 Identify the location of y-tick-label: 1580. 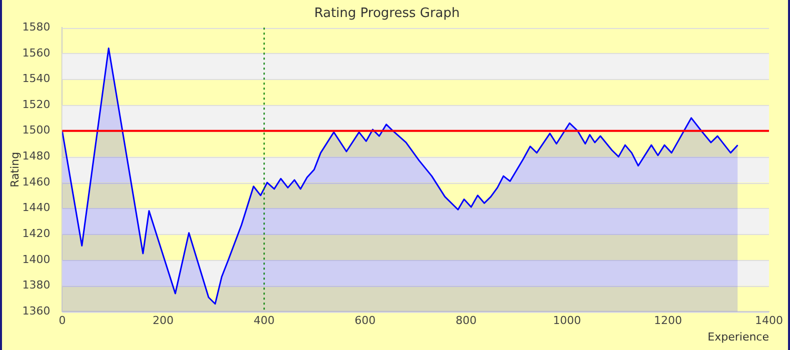
(36, 27).